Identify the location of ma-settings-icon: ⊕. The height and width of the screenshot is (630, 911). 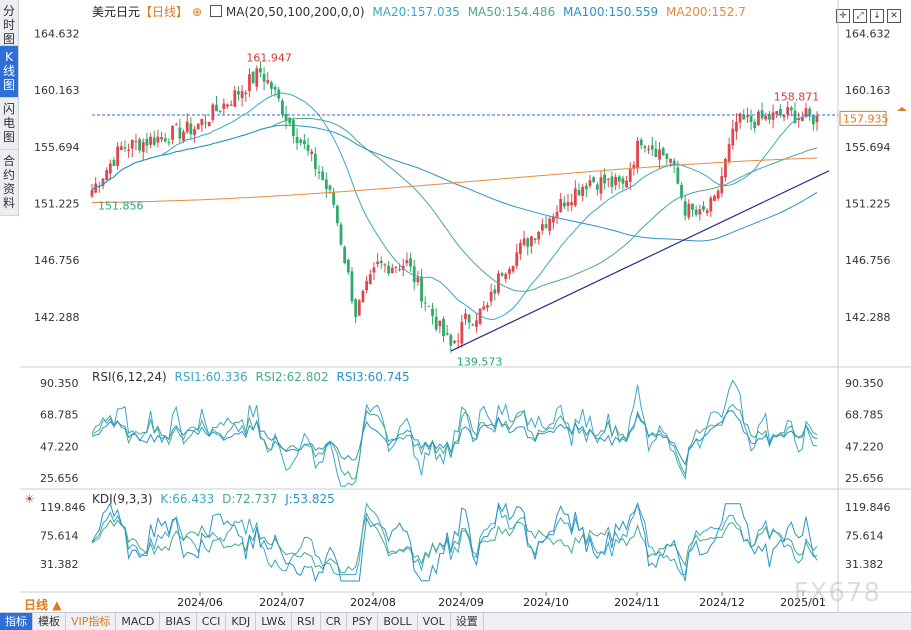
(197, 12).